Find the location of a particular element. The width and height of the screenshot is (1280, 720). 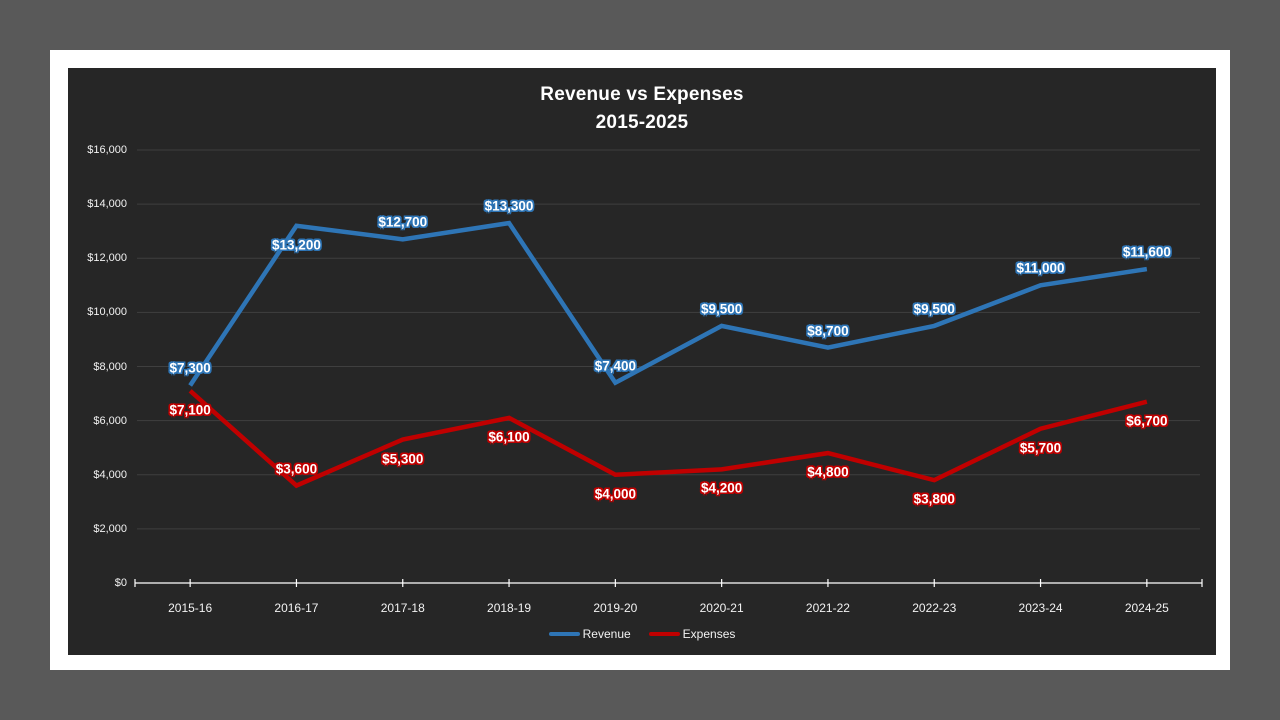

data-label-expenses-2015-16: $7,100 is located at coordinates (190, 410).